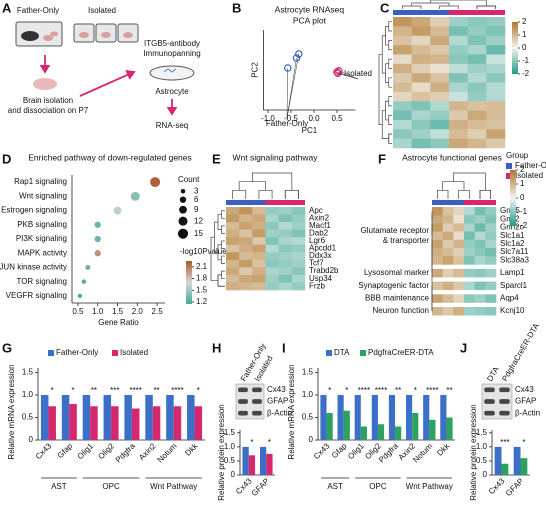  I want to click on leader-line, so click(287, 93).